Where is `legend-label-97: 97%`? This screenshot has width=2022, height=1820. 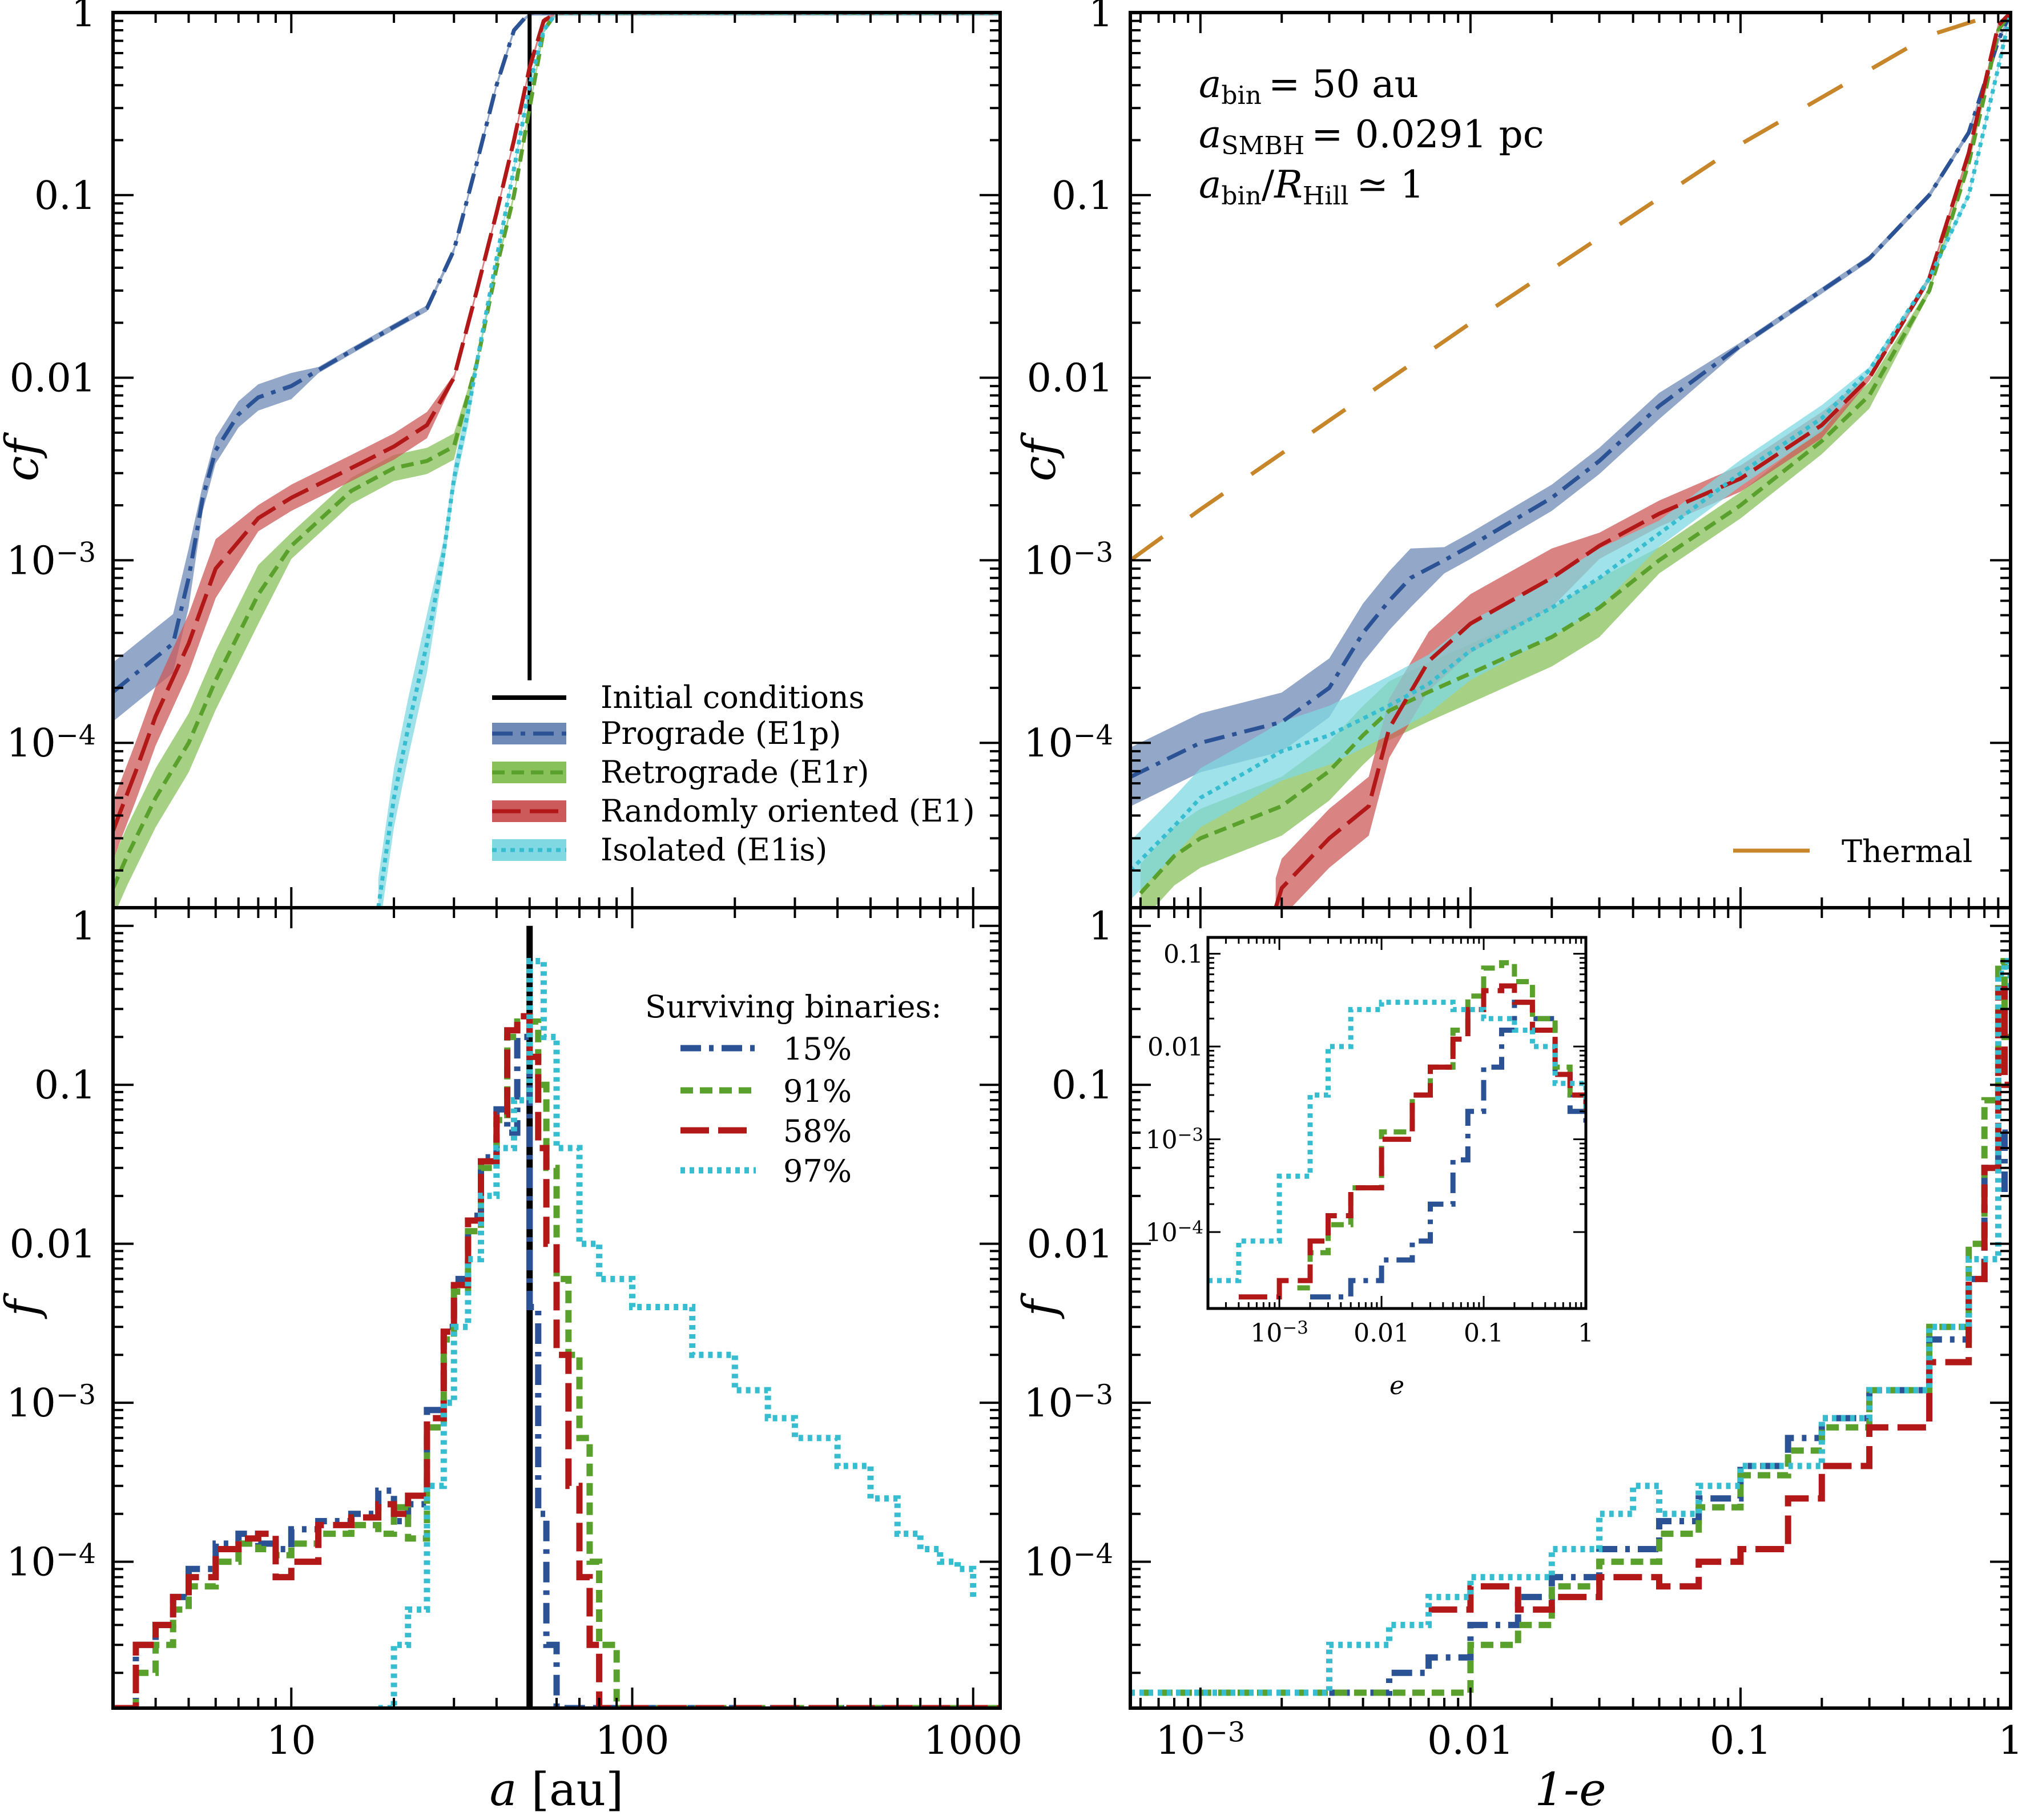 legend-label-97: 97% is located at coordinates (817, 1171).